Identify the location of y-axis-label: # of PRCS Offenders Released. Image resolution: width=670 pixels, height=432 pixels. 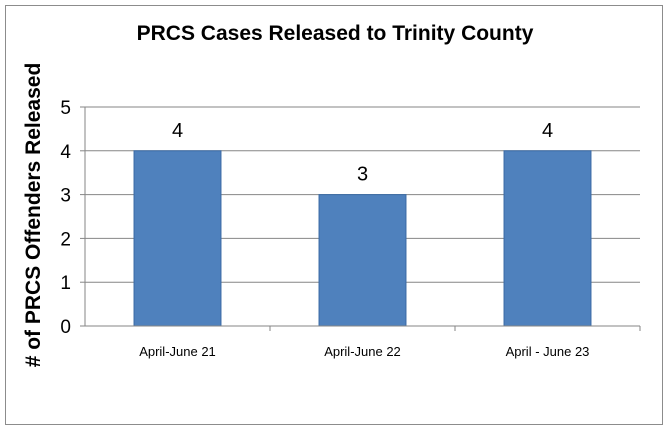
(33, 215).